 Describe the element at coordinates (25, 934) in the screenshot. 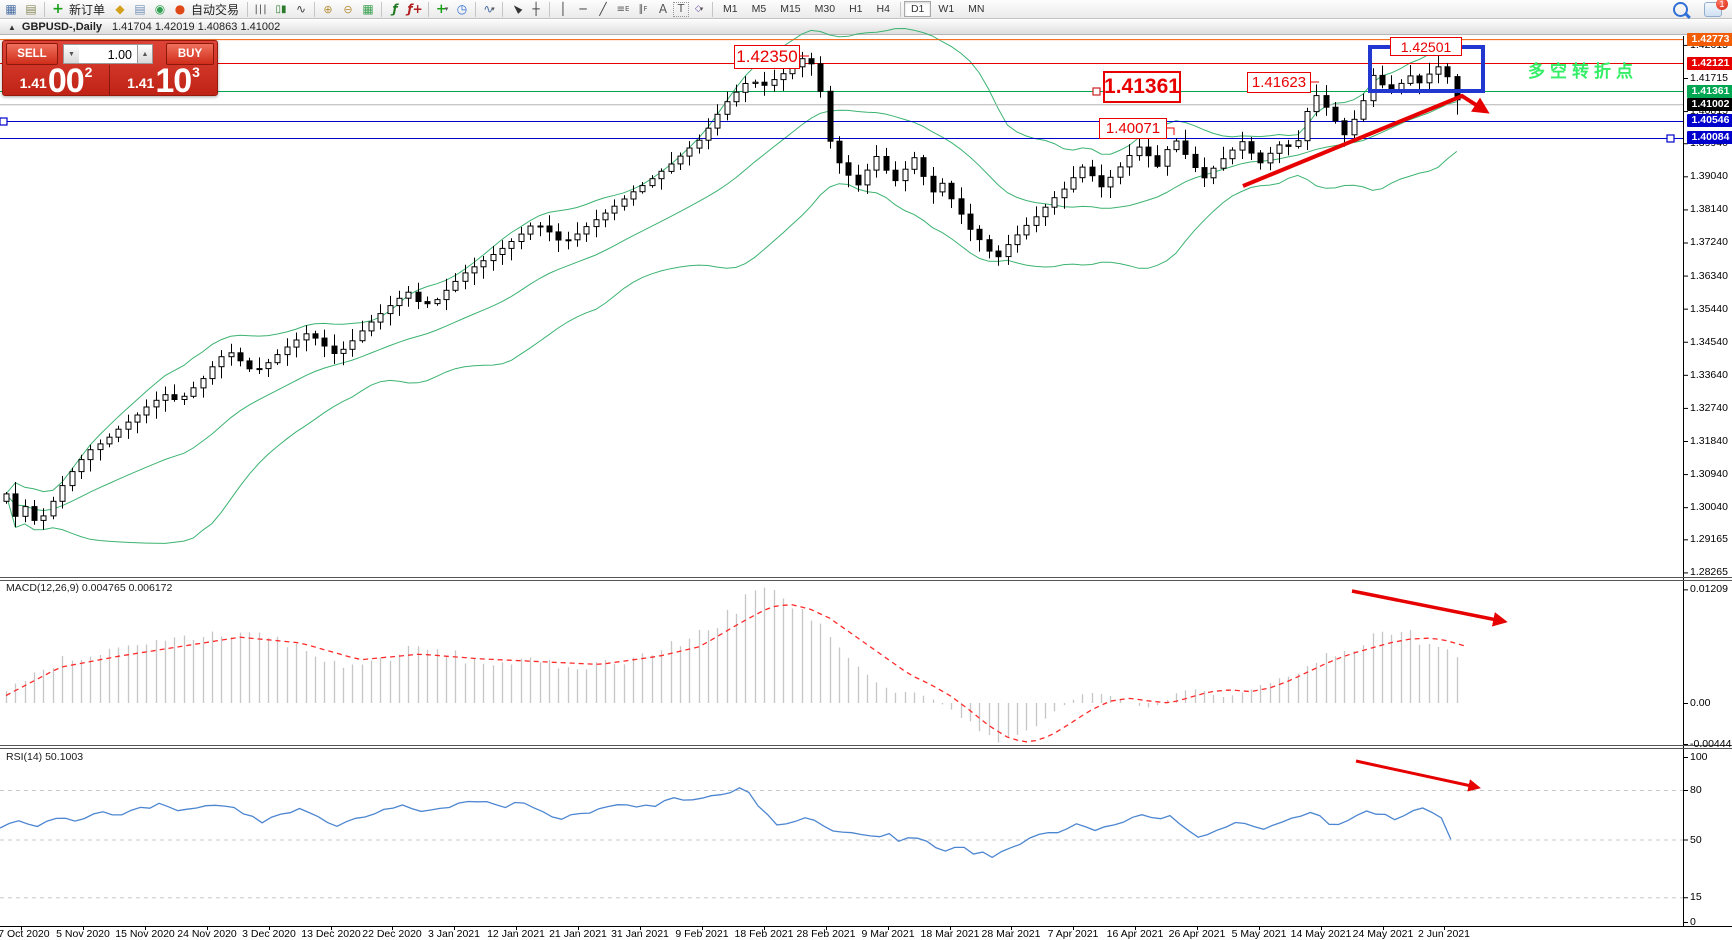

I see `date-label: 27 Oct 2020` at that location.